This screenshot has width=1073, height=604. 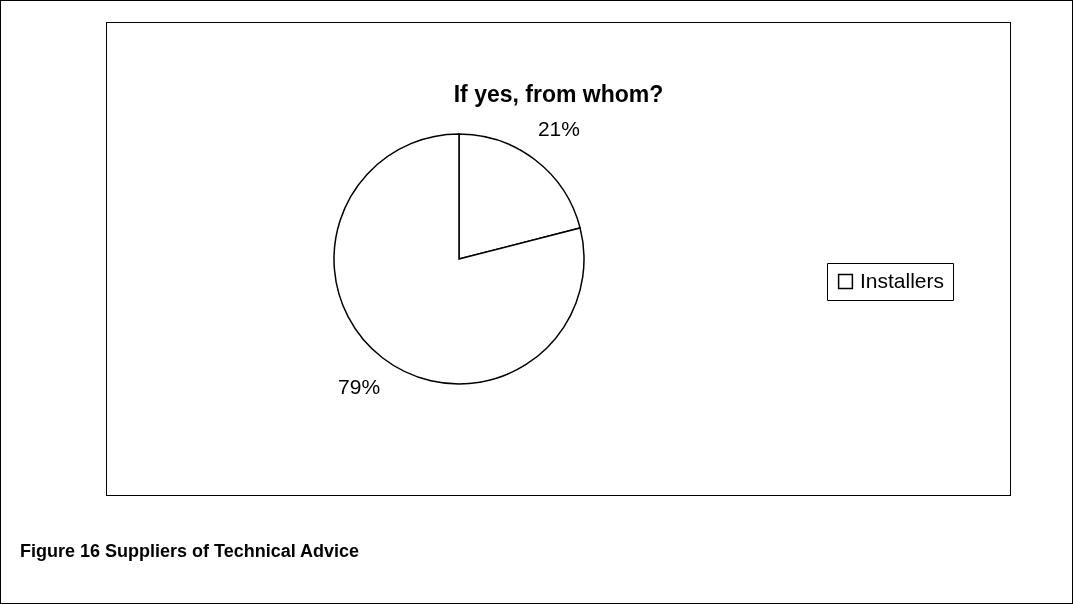 I want to click on legend-label: Installers, so click(x=902, y=280).